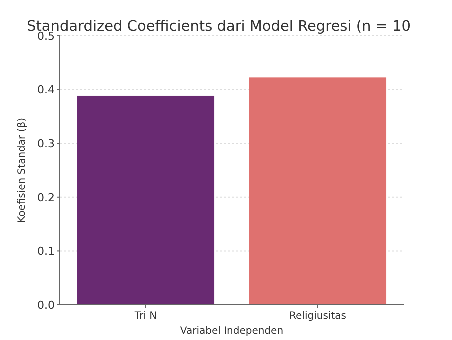  I want to click on y-tick-label: 0.4, so click(46, 90).